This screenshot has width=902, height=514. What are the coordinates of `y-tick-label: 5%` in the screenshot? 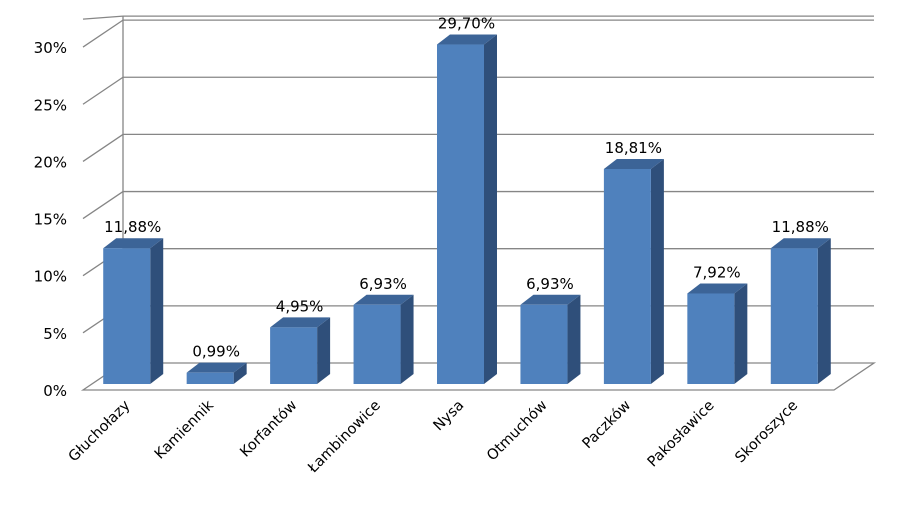 It's located at (55, 334).